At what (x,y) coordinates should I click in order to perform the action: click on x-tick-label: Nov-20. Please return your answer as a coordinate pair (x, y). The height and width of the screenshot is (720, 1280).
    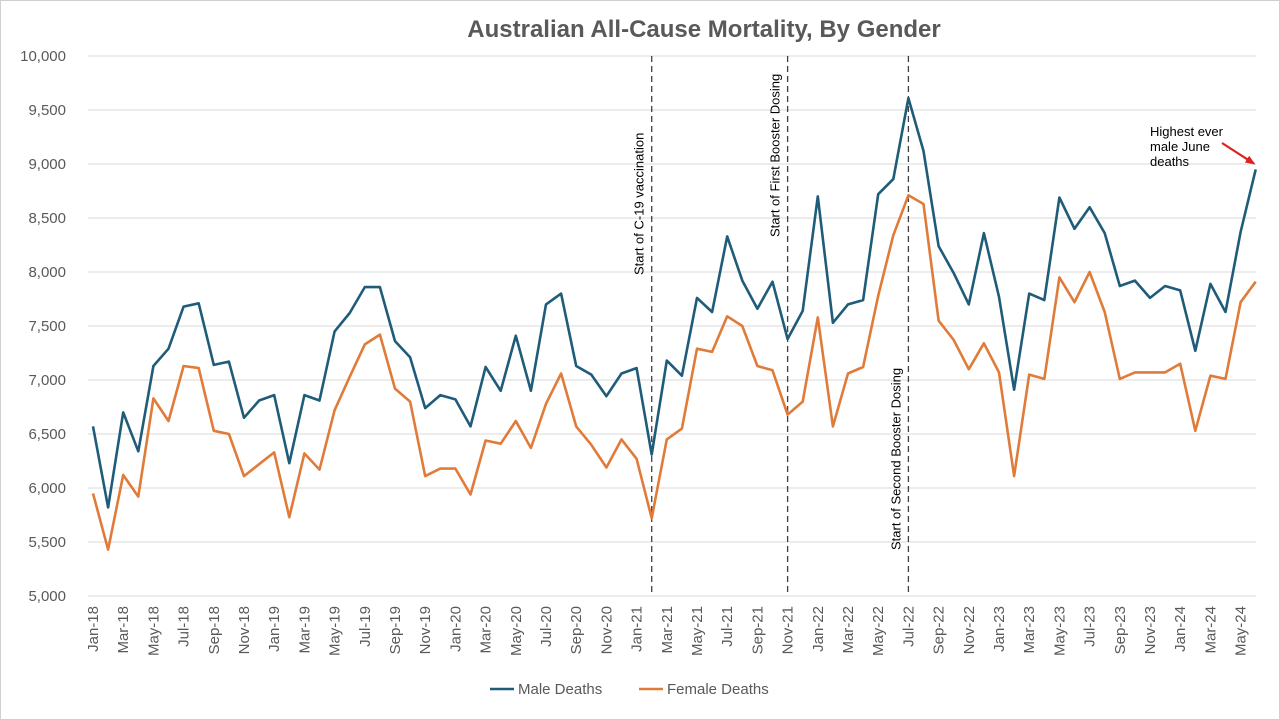
    Looking at the image, I should click on (606, 630).